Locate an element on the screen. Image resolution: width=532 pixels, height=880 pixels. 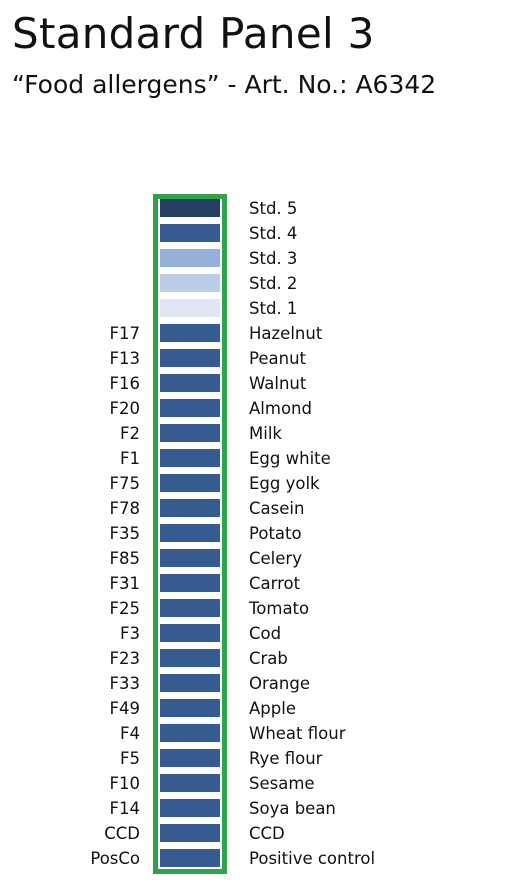
allergen-label: Std. 4 is located at coordinates (273, 233).